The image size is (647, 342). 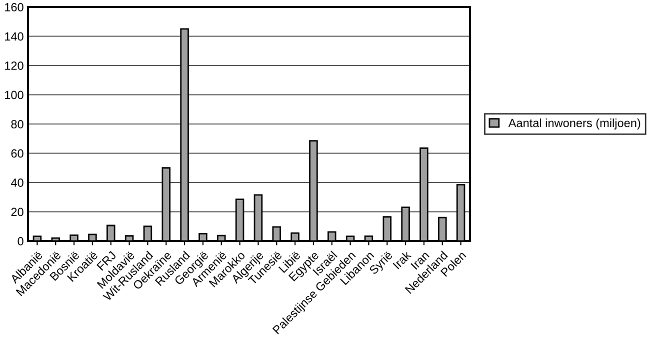 I want to click on y-tick-label: 0, so click(x=21, y=241).